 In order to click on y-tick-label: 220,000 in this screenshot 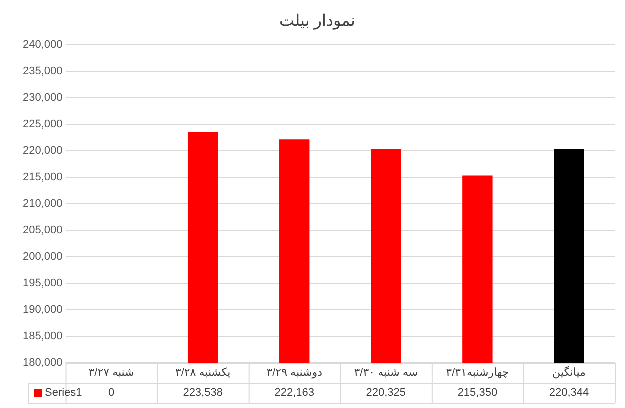, I will do `click(42, 151)`.